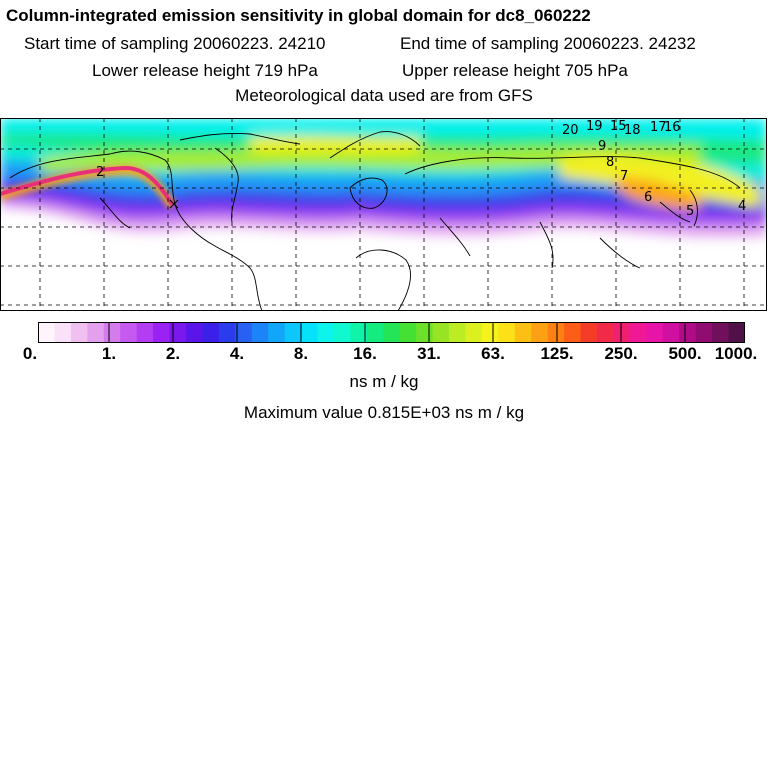 This screenshot has width=768, height=768. Describe the element at coordinates (384, 412) in the screenshot. I see `maximum-value-label: Maximum value 0.815E+03 ns m / kg` at that location.